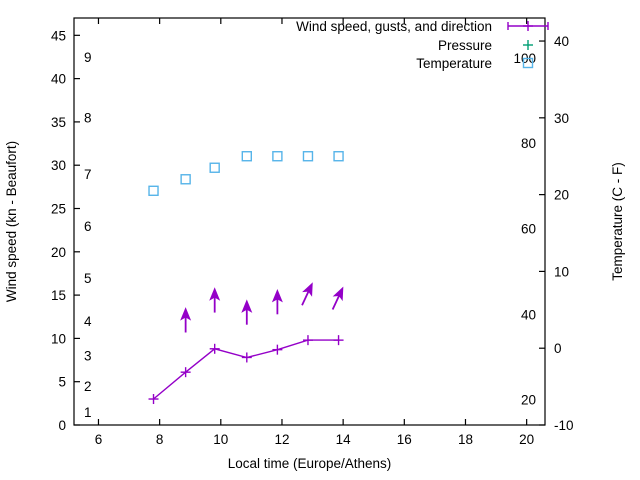 This screenshot has height=480, width=640. Describe the element at coordinates (58, 209) in the screenshot. I see `y-tick-label-25: 25` at that location.